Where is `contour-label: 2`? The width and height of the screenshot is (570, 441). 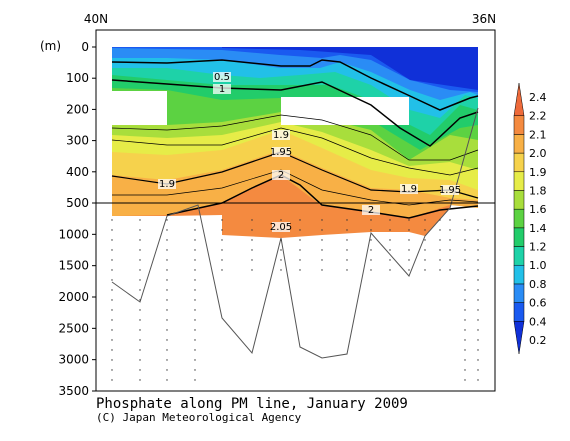
contour-label: 2 is located at coordinates (281, 175).